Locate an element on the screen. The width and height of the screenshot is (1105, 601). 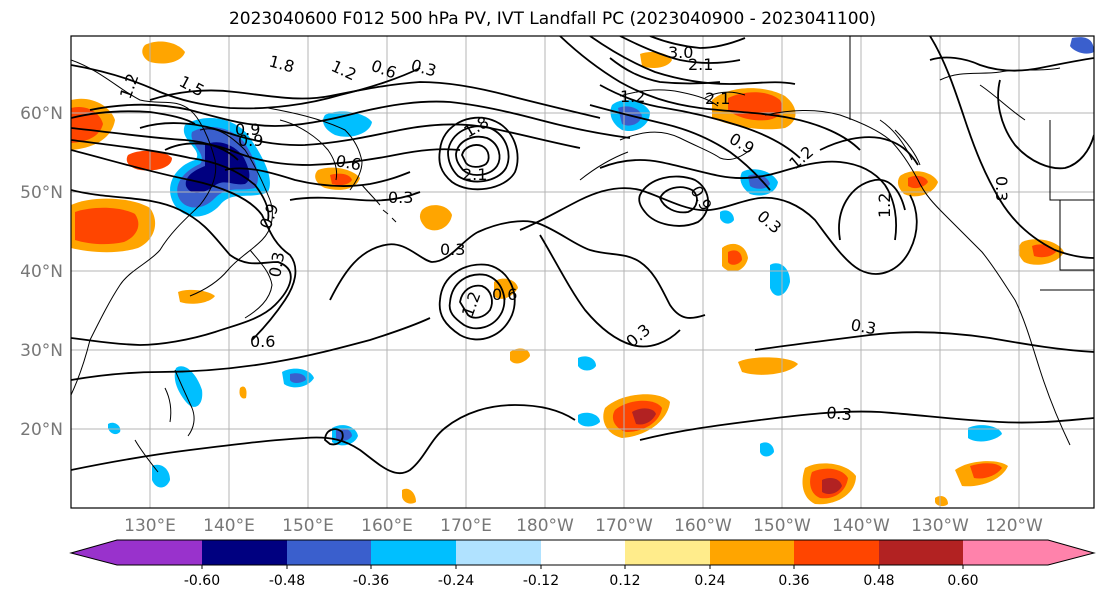
colorbar-extend-low is located at coordinates (94, 552).